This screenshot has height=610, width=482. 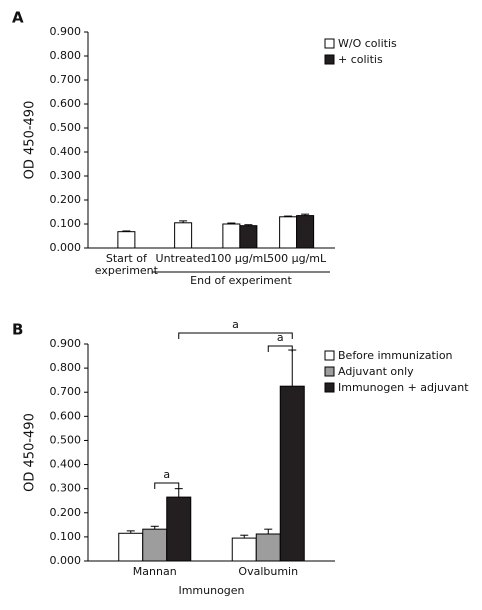 I want to click on x-tick-label-box: Start of experiment, so click(x=126, y=265).